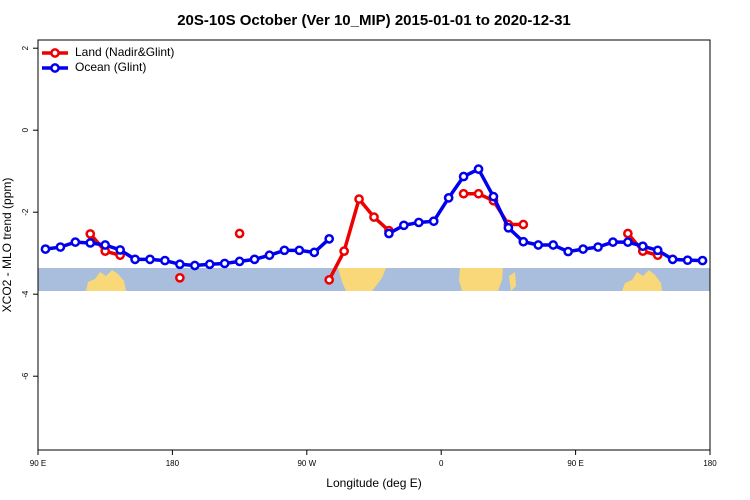 The width and height of the screenshot is (750, 500). Describe the element at coordinates (25, 129) in the screenshot. I see `y-tick-label: 0` at that location.